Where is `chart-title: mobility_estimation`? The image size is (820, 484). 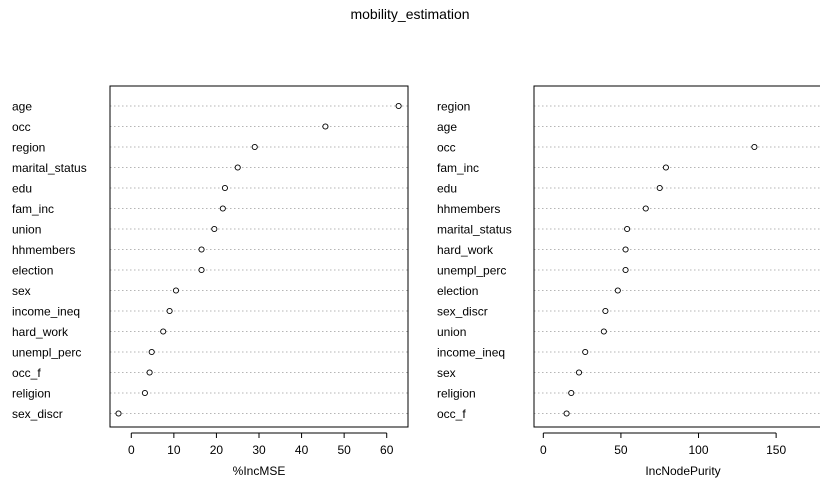 chart-title: mobility_estimation is located at coordinates (410, 14).